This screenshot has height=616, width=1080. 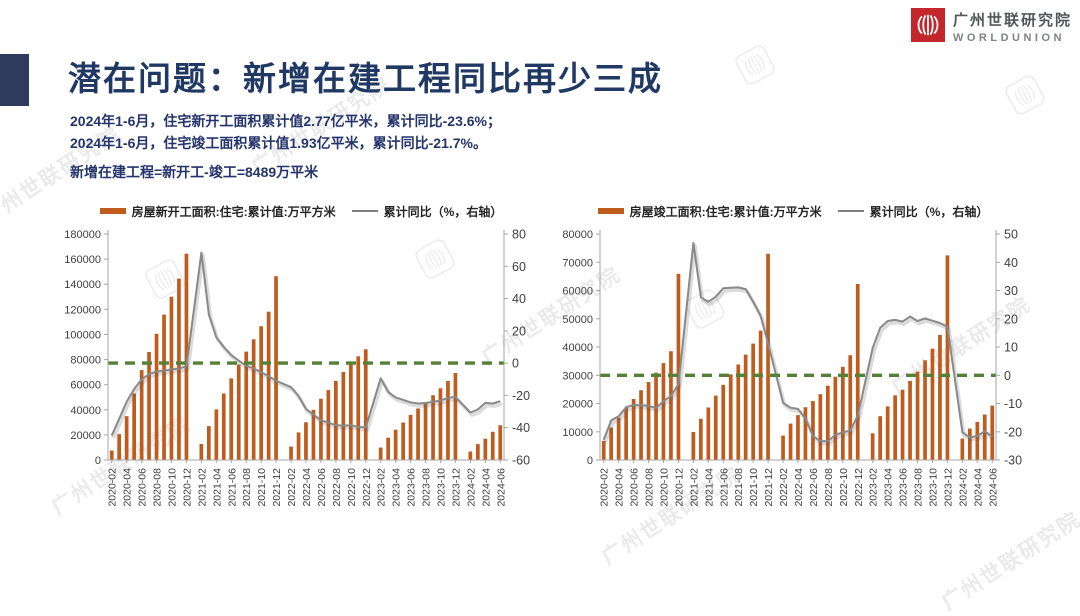 I want to click on line-swatch-icon, so click(x=850, y=211).